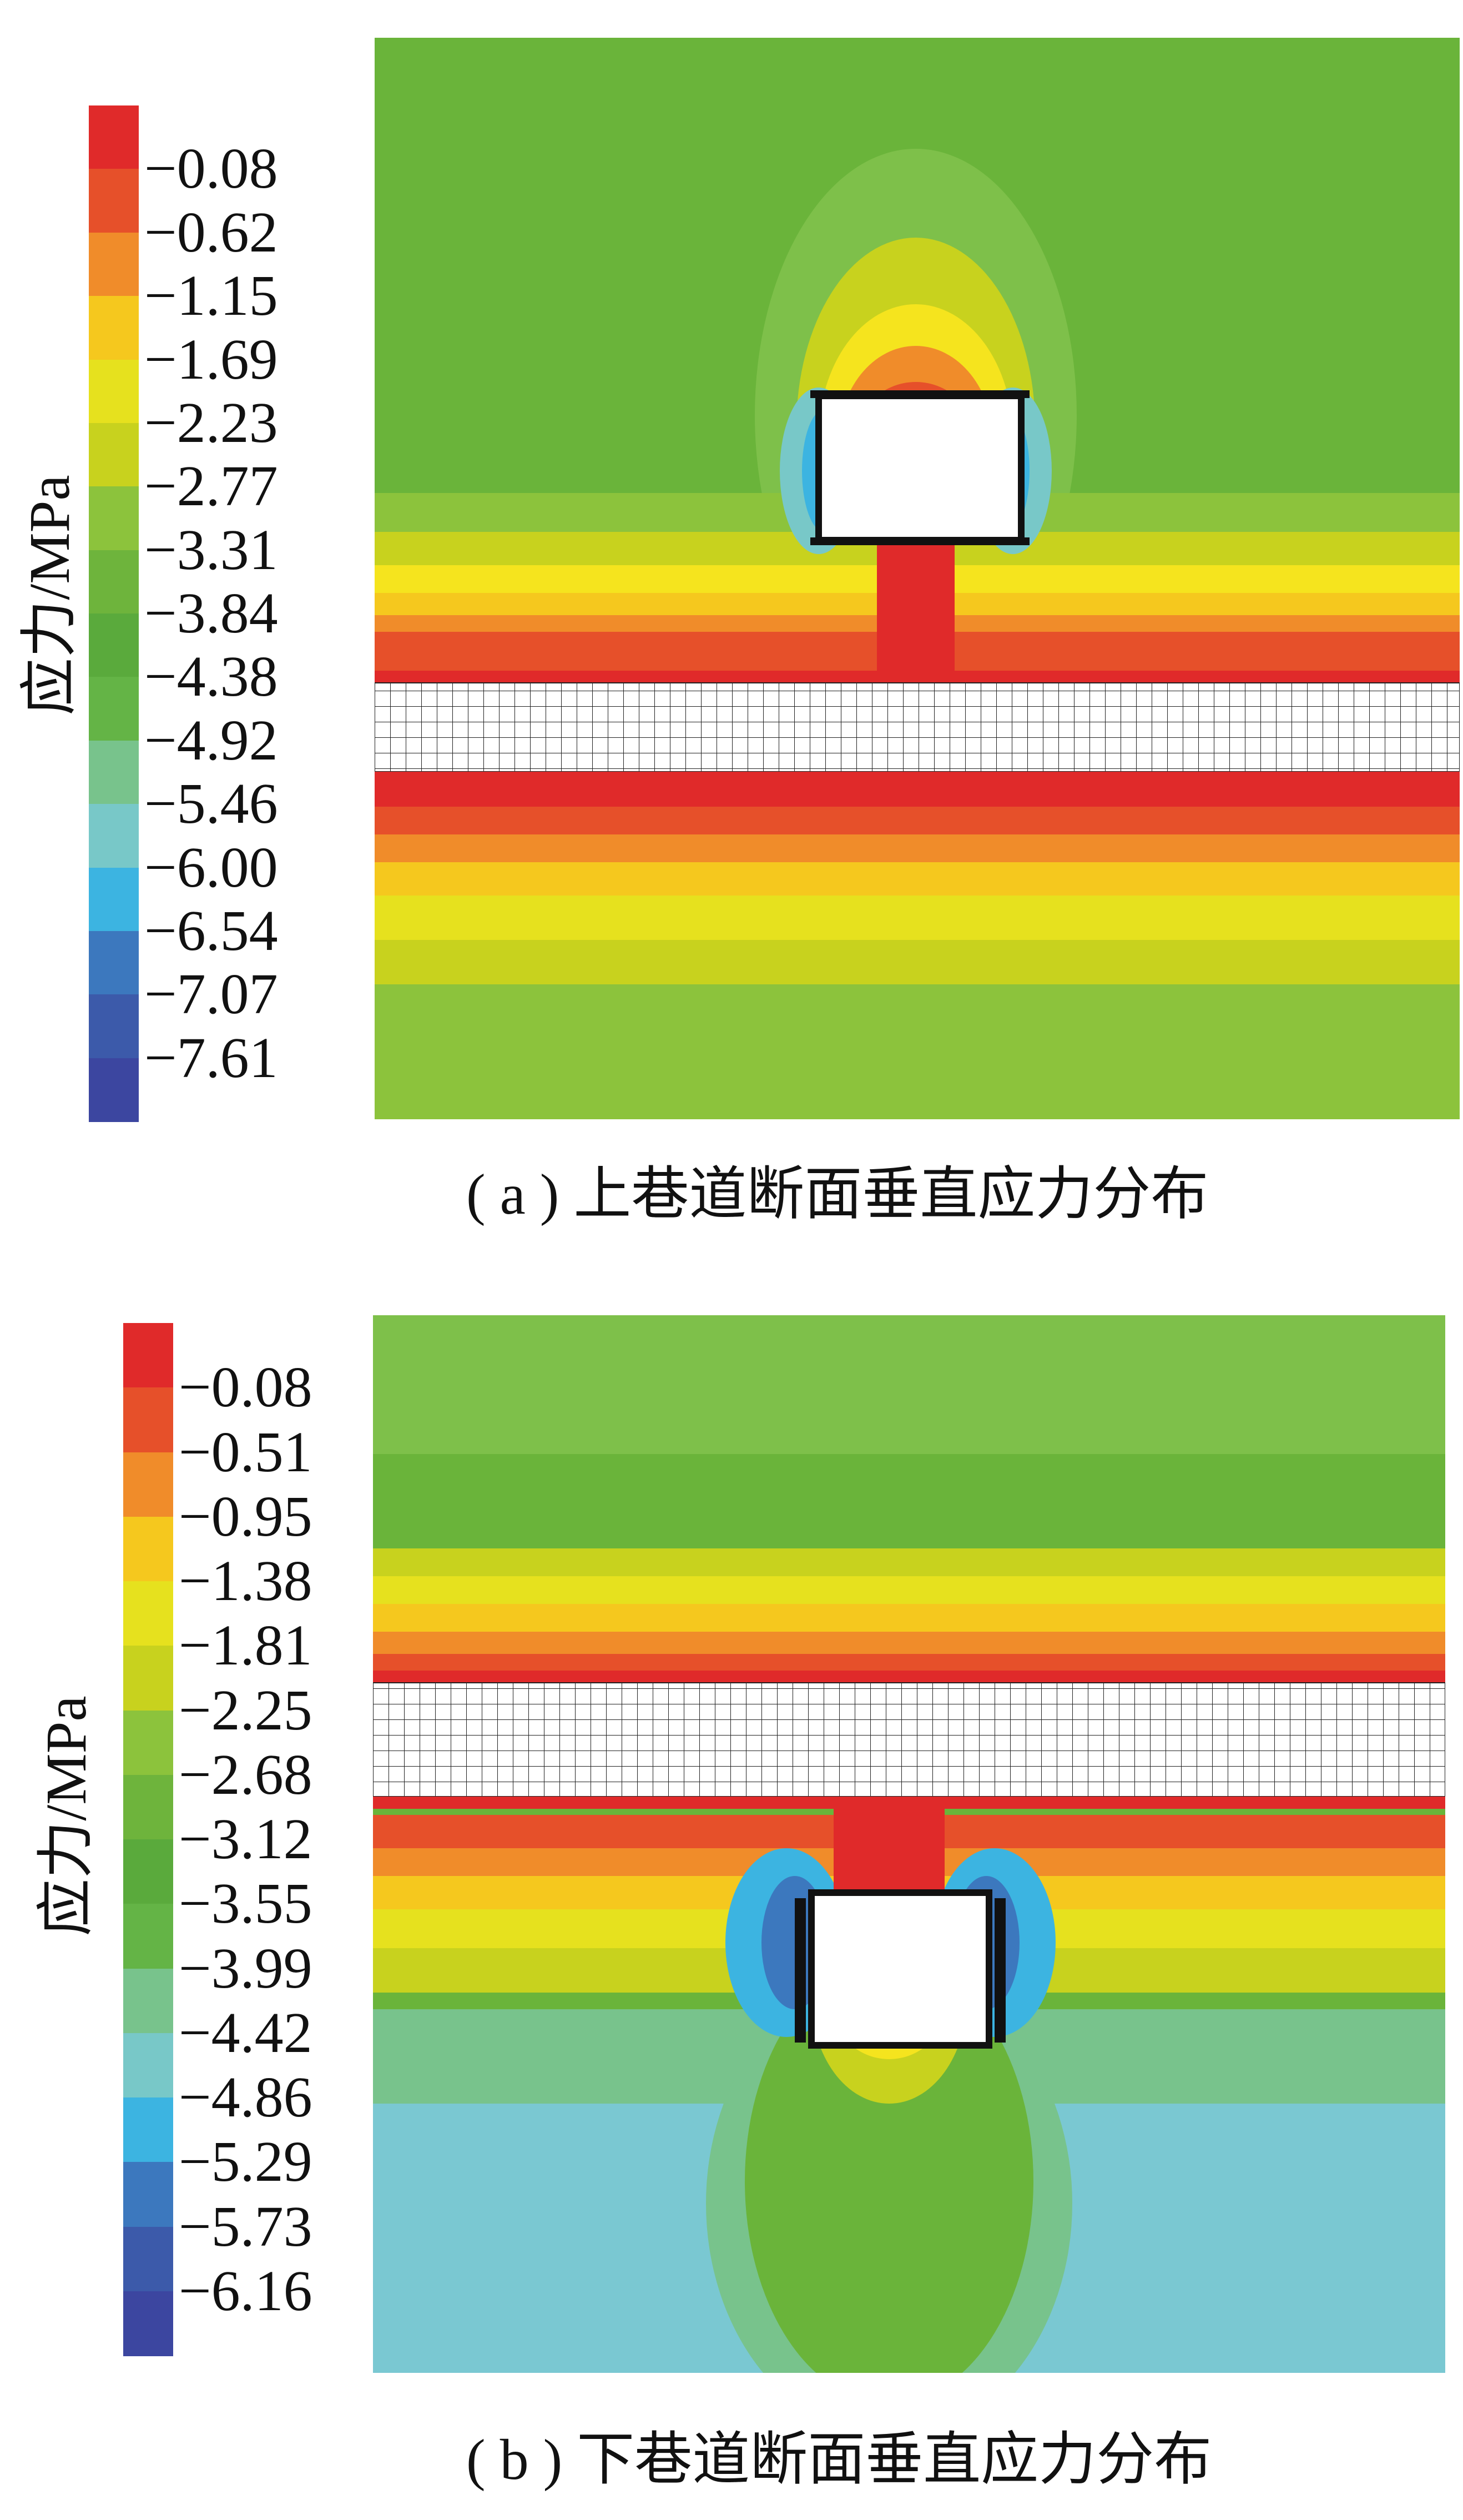 The width and height of the screenshot is (1463, 2520). I want to click on colorbar-tick-label: −0.51, so click(245, 1452).